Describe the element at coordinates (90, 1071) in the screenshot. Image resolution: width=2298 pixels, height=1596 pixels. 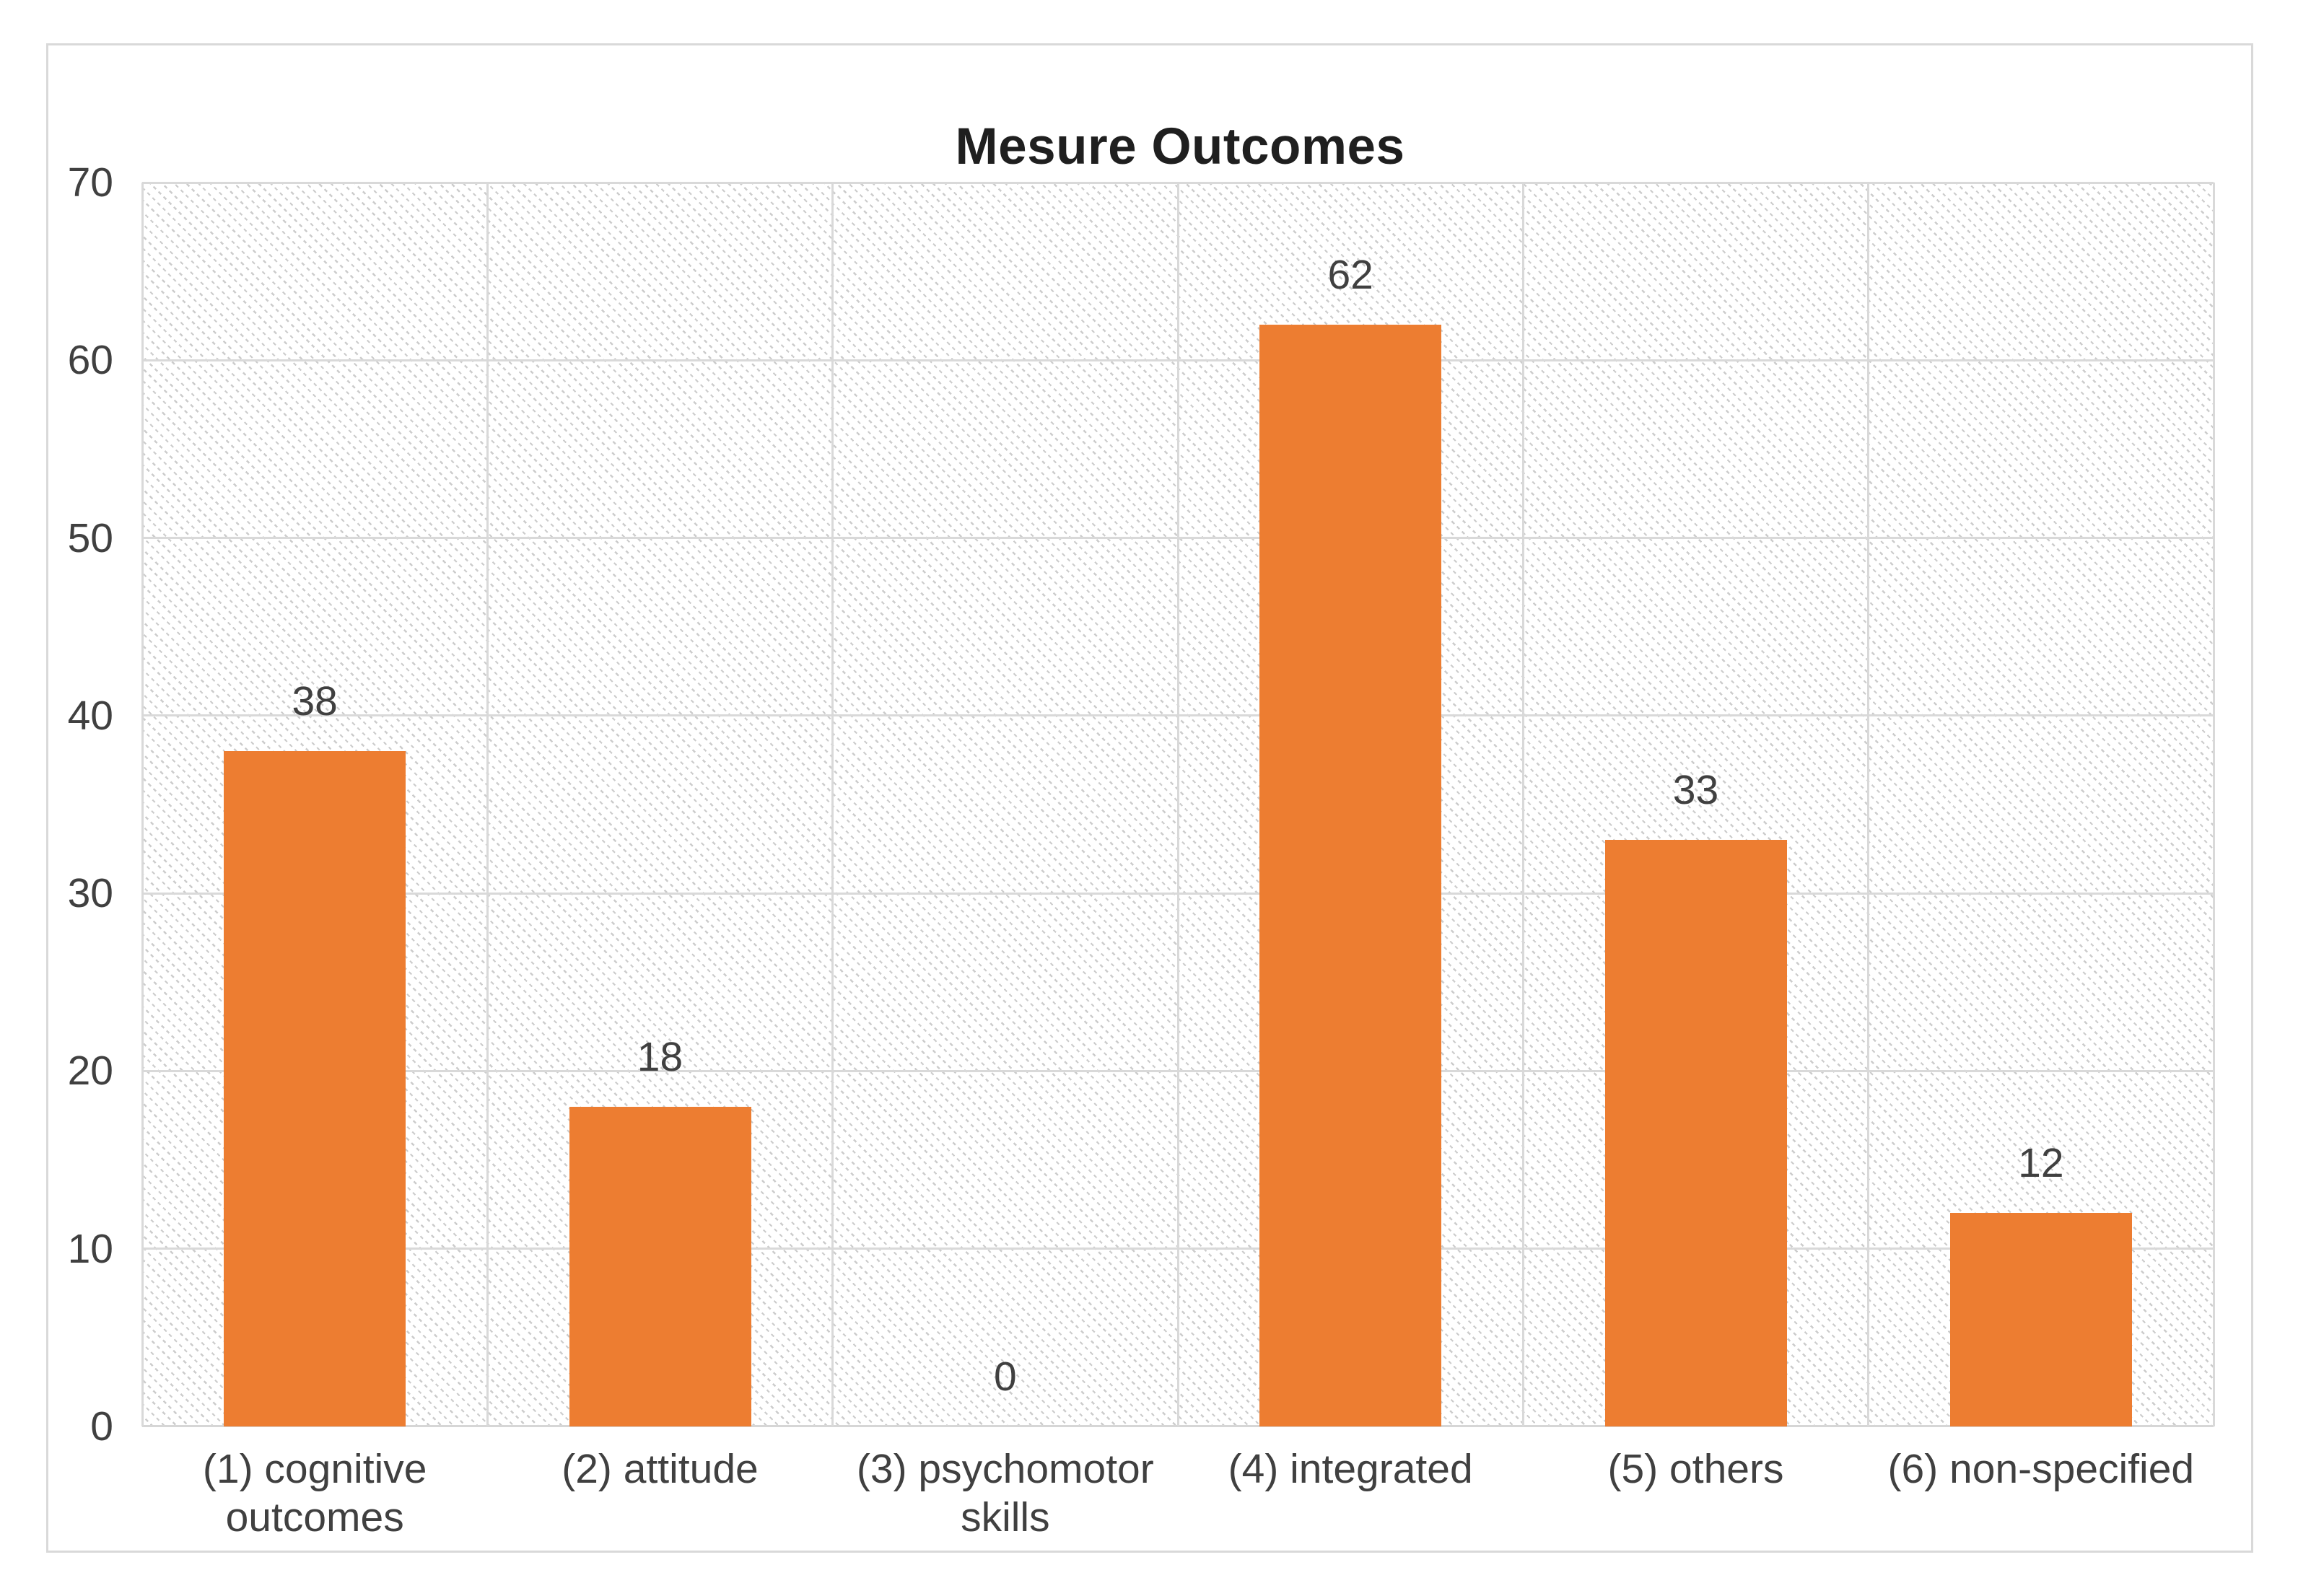
I see `y-tick-label: 20` at that location.